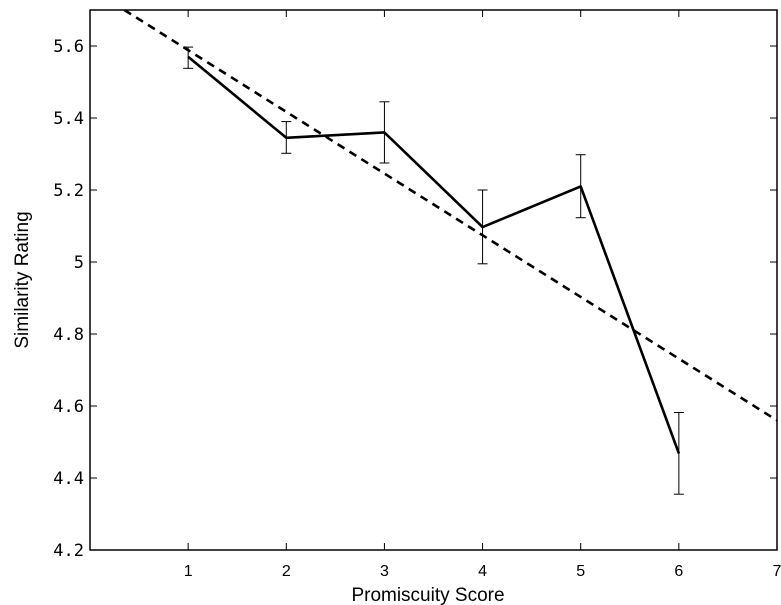  I want to click on y-tick-label: 4.2, so click(68, 551).